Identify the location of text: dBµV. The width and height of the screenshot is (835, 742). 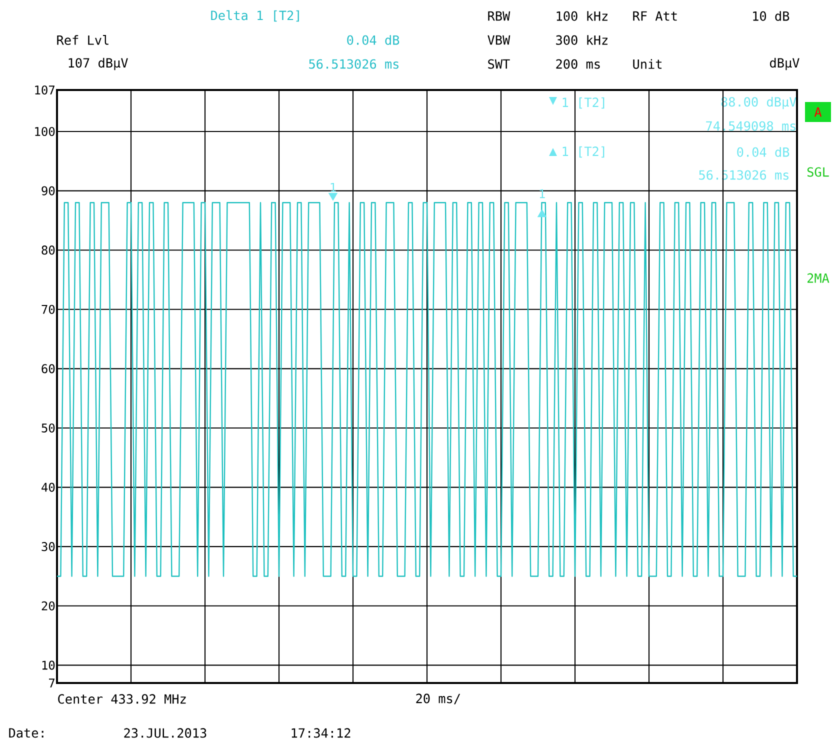
(785, 64).